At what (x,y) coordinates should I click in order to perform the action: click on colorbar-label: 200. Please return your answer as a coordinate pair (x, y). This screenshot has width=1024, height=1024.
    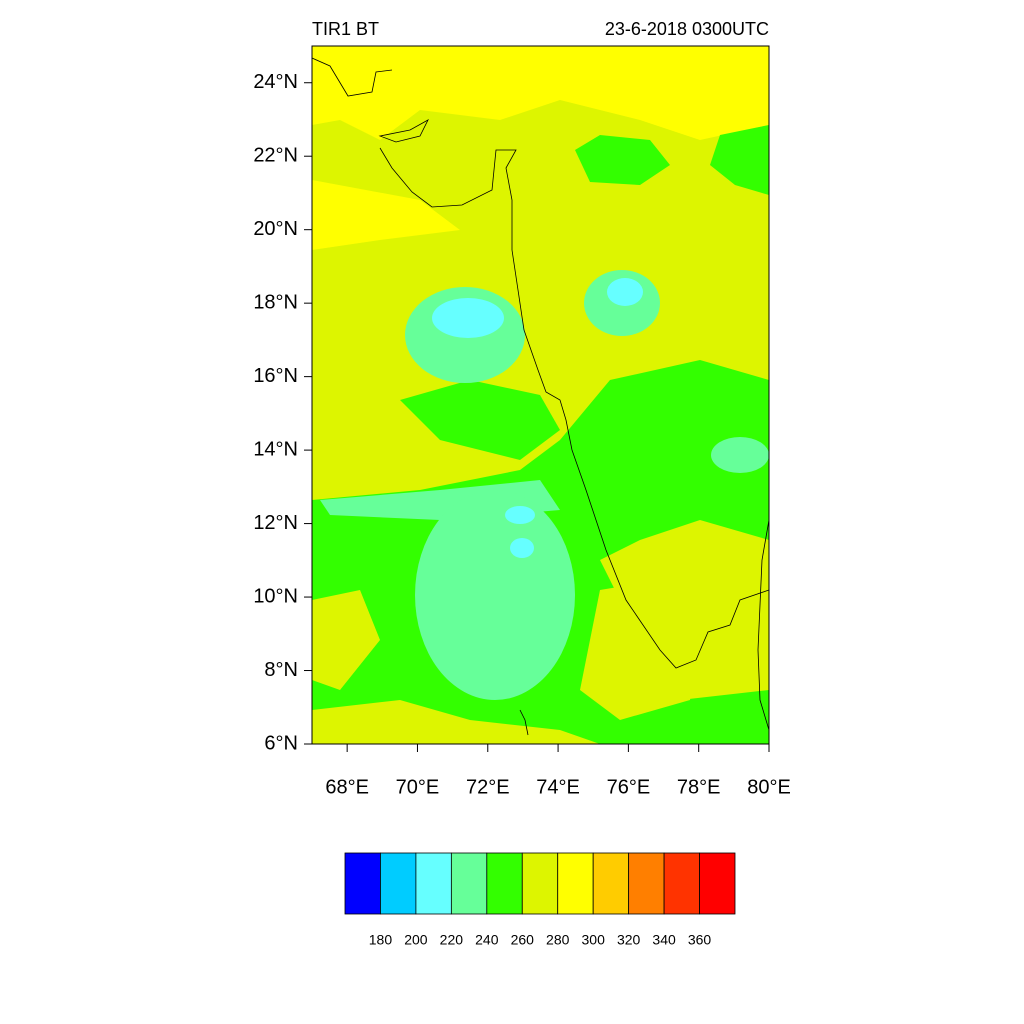
    Looking at the image, I should click on (416, 940).